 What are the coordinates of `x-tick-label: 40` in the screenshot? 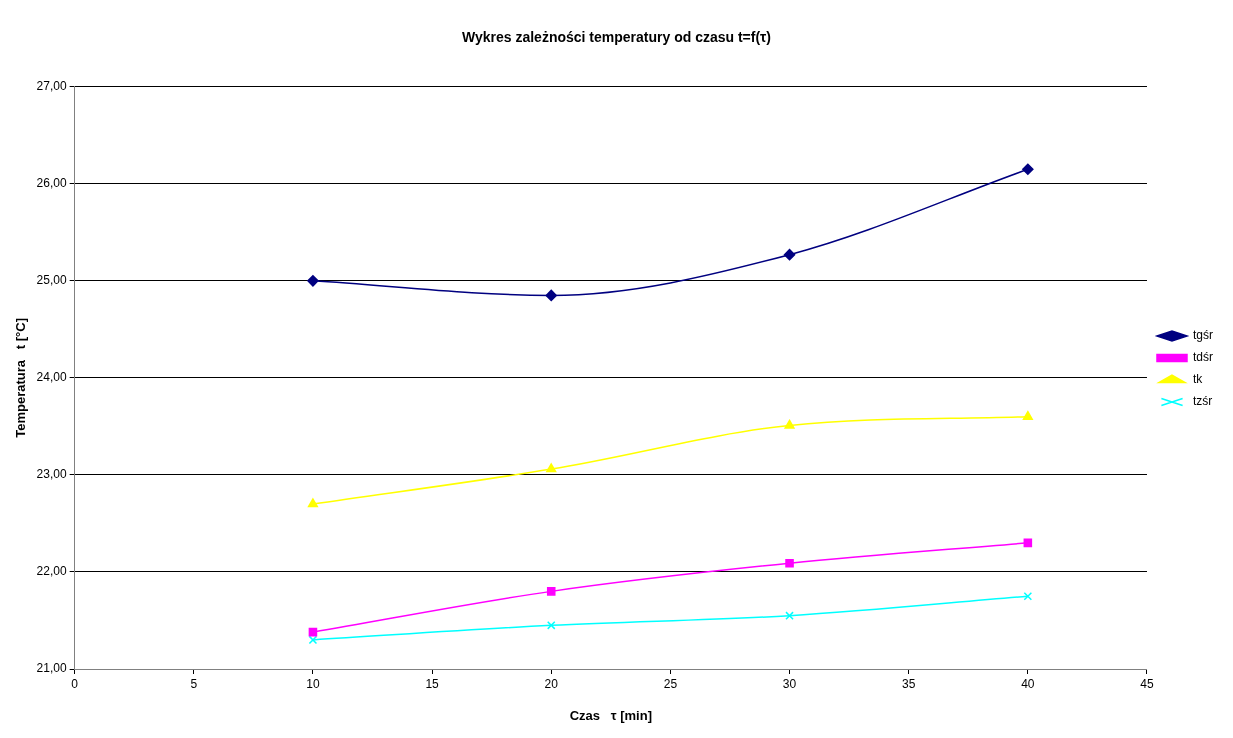 It's located at (1028, 683).